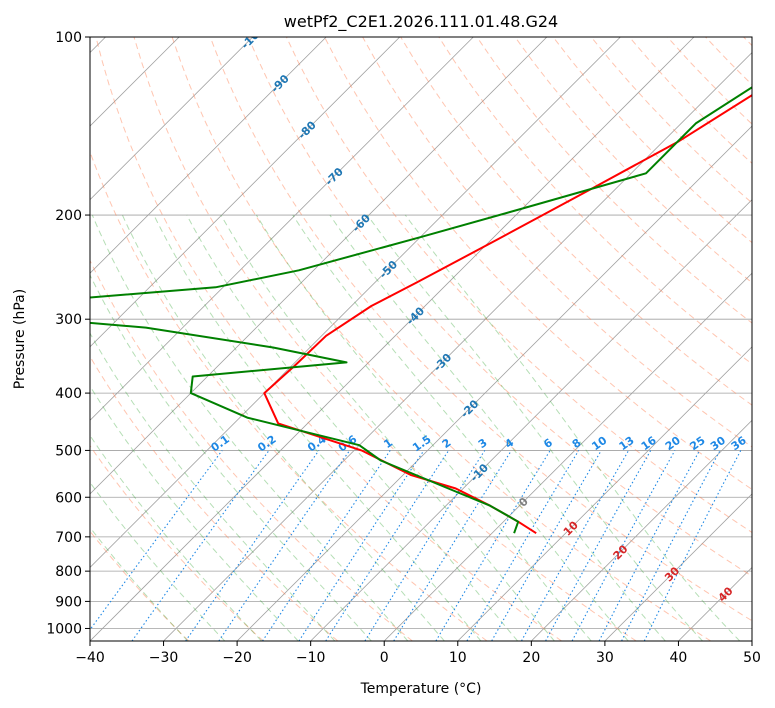 This screenshot has width=775, height=708. I want to click on temperature-label: -90, so click(279, 83).